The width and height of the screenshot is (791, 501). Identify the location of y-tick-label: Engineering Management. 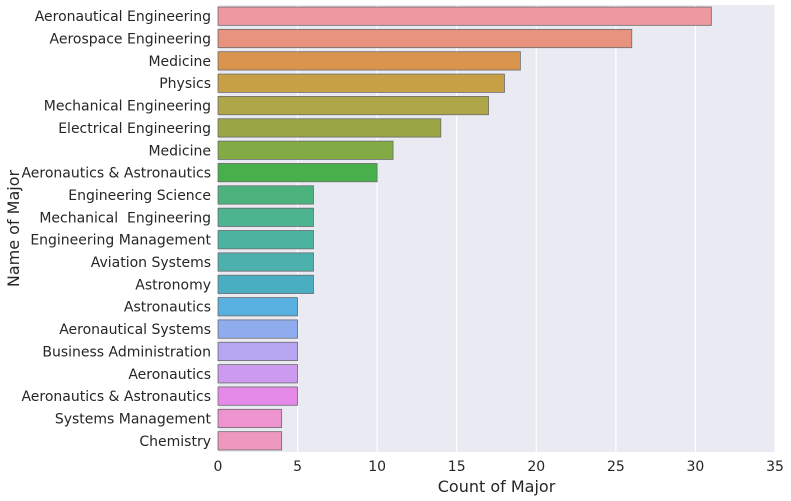
(120, 241).